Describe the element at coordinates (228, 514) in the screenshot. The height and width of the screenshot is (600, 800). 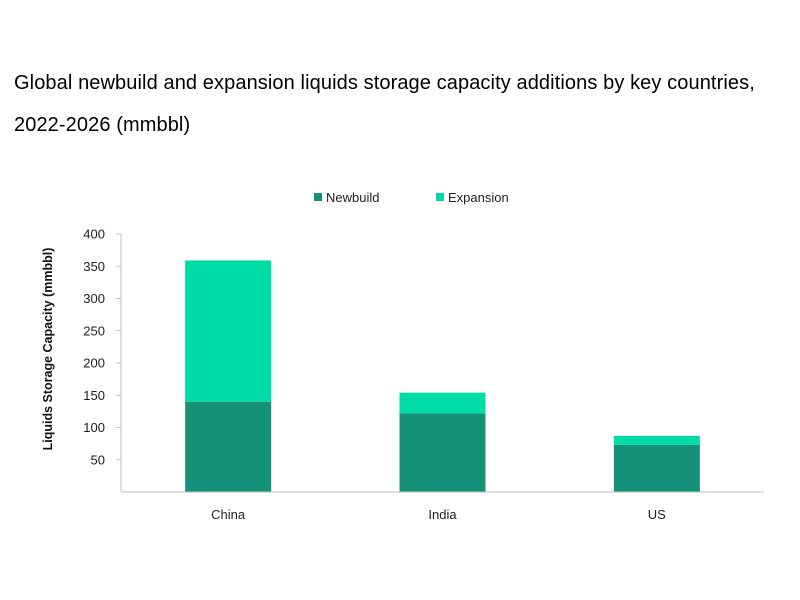
I see `x-tick-label-china: China` at that location.